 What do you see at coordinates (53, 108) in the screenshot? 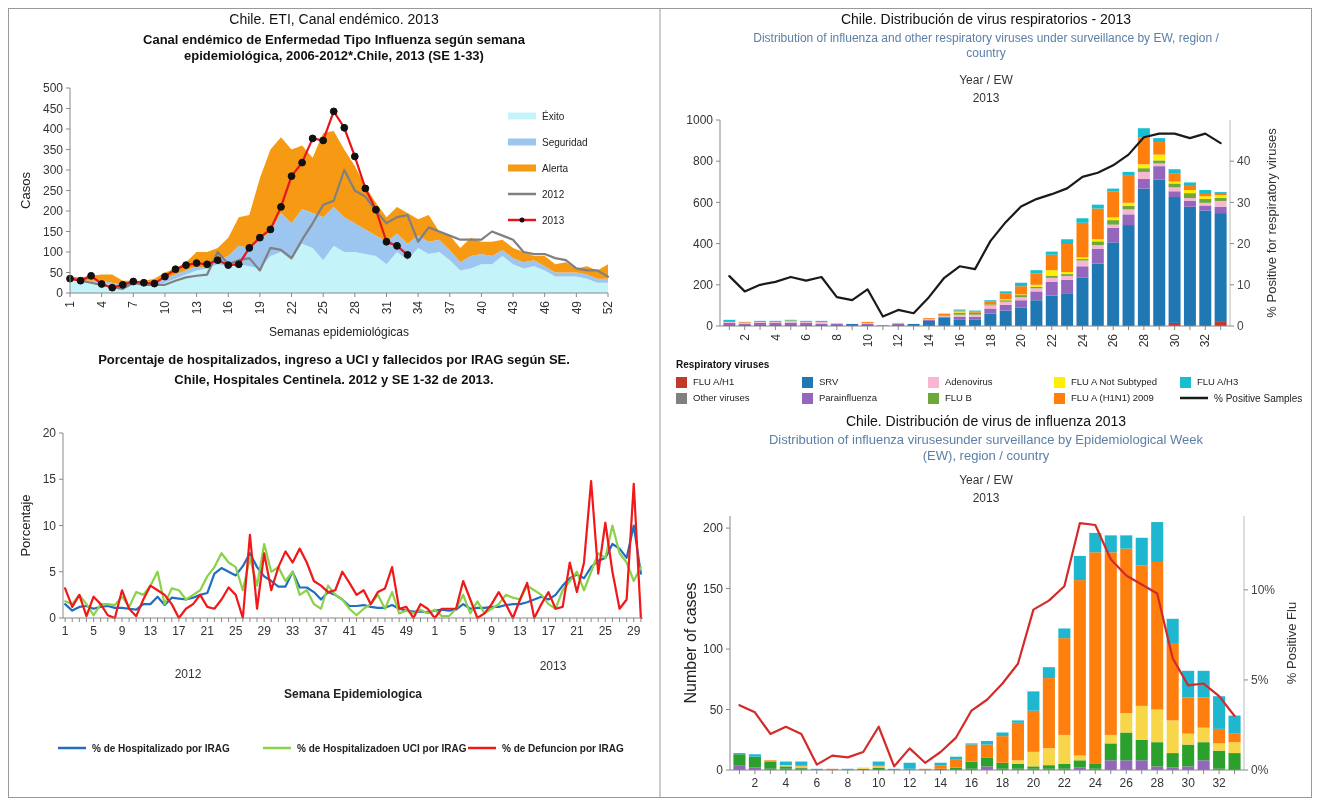
I see `y-tick-label: 450` at bounding box center [53, 108].